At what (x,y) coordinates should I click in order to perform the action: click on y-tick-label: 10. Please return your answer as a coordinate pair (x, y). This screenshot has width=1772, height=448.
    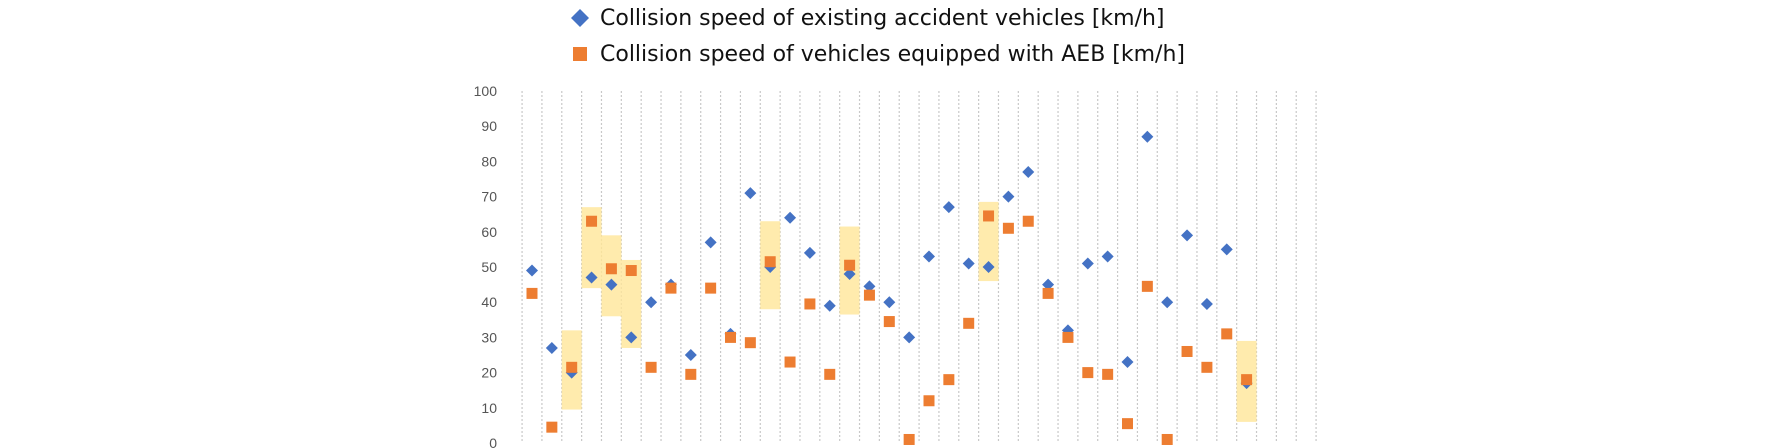
    Looking at the image, I should click on (489, 408).